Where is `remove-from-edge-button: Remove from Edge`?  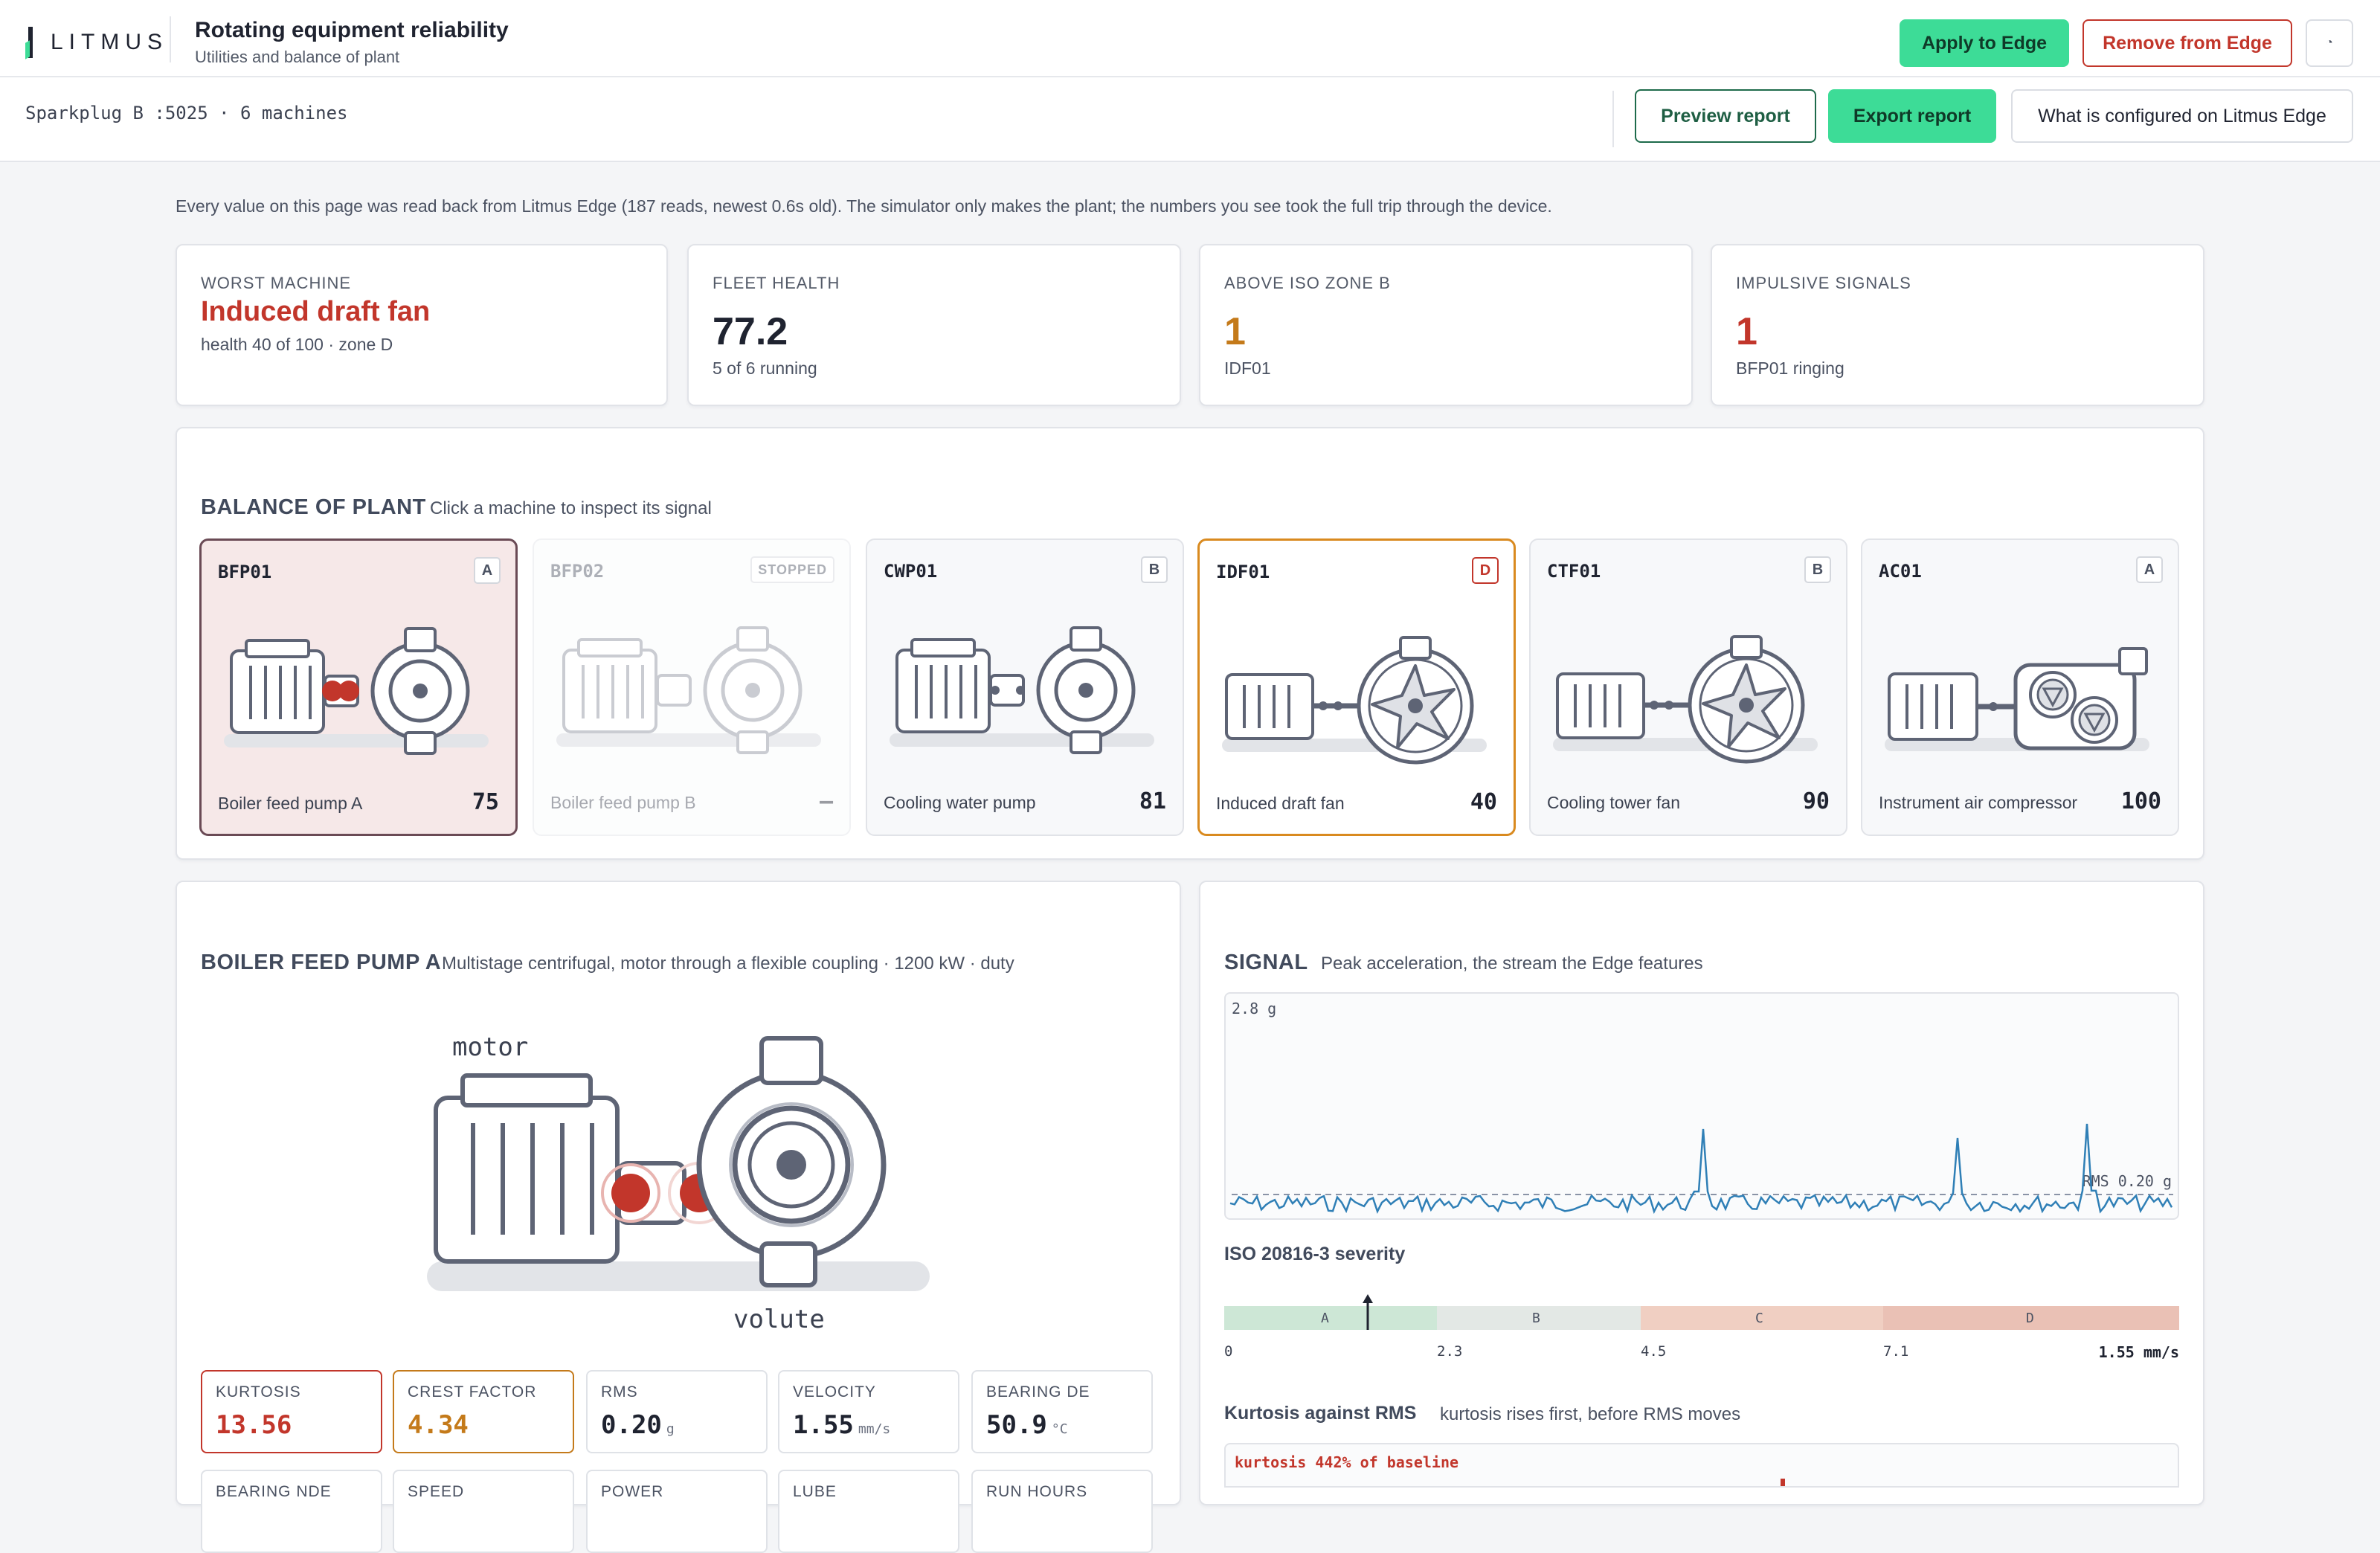
remove-from-edge-button: Remove from Edge is located at coordinates (2187, 43).